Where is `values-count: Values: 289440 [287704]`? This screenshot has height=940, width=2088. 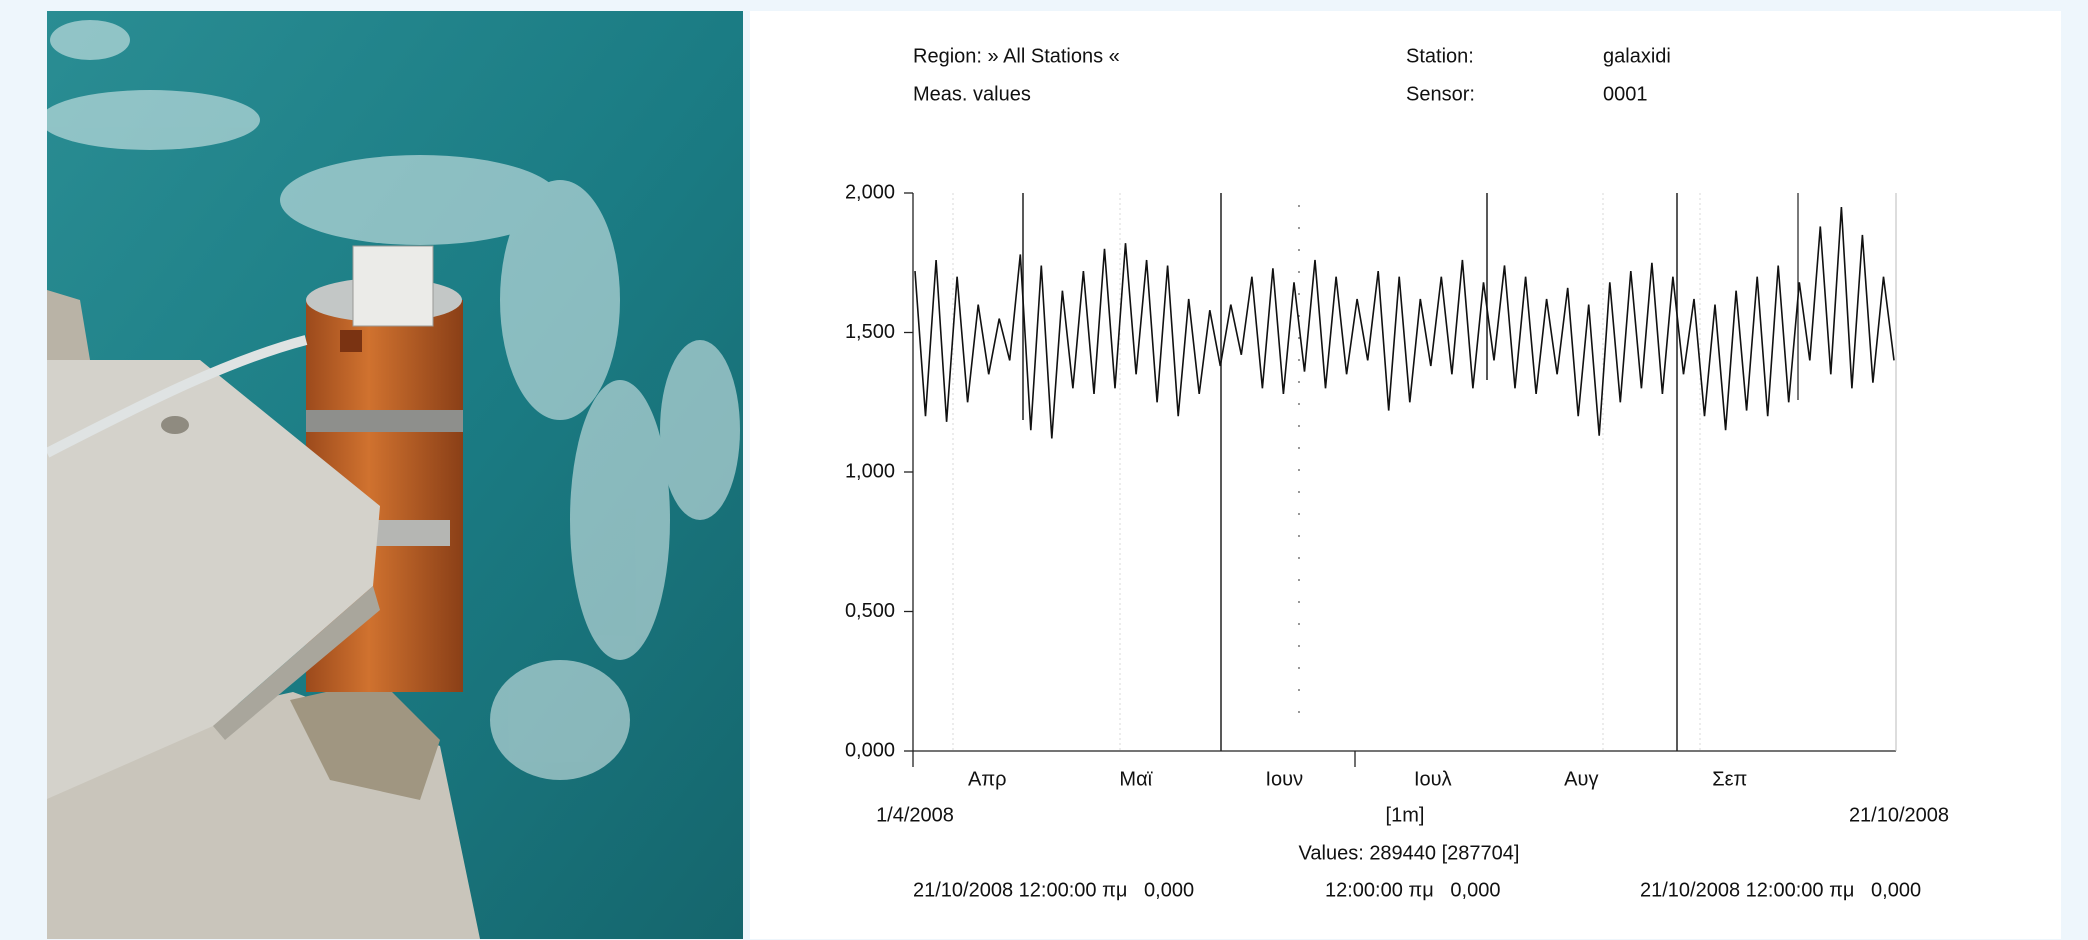 values-count: Values: 289440 [287704] is located at coordinates (1409, 853).